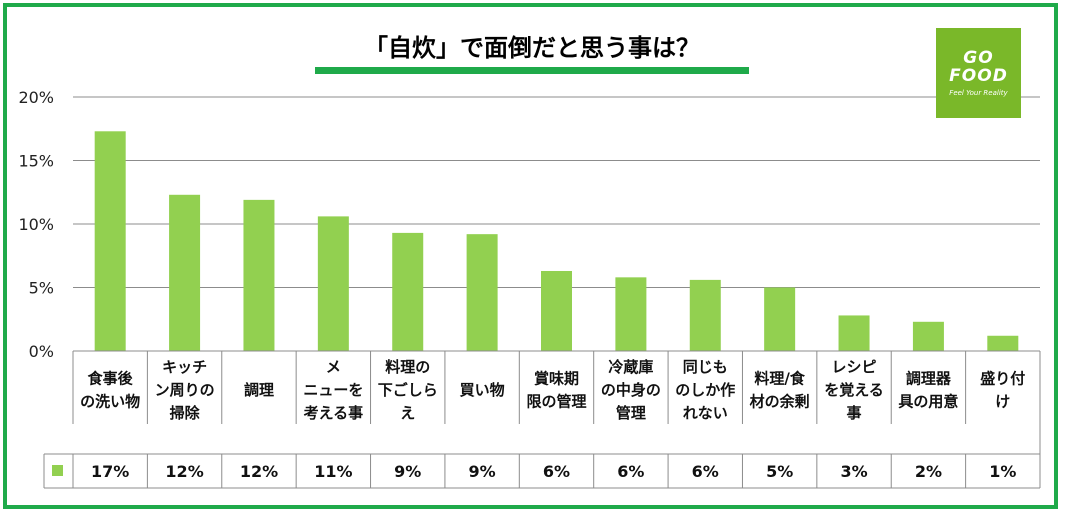 This screenshot has height=516, width=1065. What do you see at coordinates (854, 390) in the screenshot?
I see `category-label: を覚える` at bounding box center [854, 390].